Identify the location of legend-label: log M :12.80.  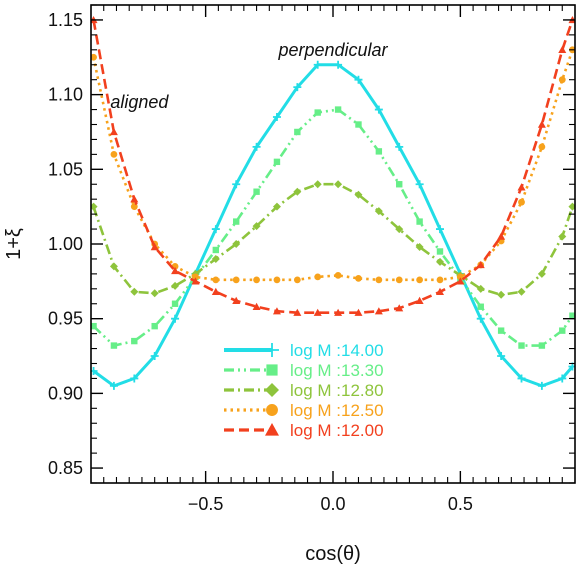
(337, 390).